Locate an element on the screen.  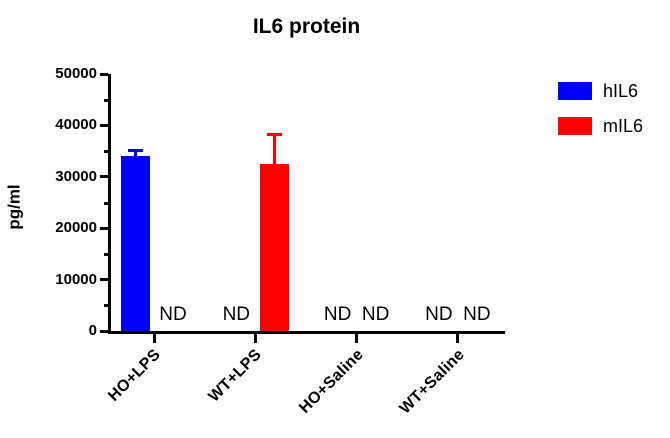
nd-label-mIL6-HO+LPS: ND is located at coordinates (173, 314).